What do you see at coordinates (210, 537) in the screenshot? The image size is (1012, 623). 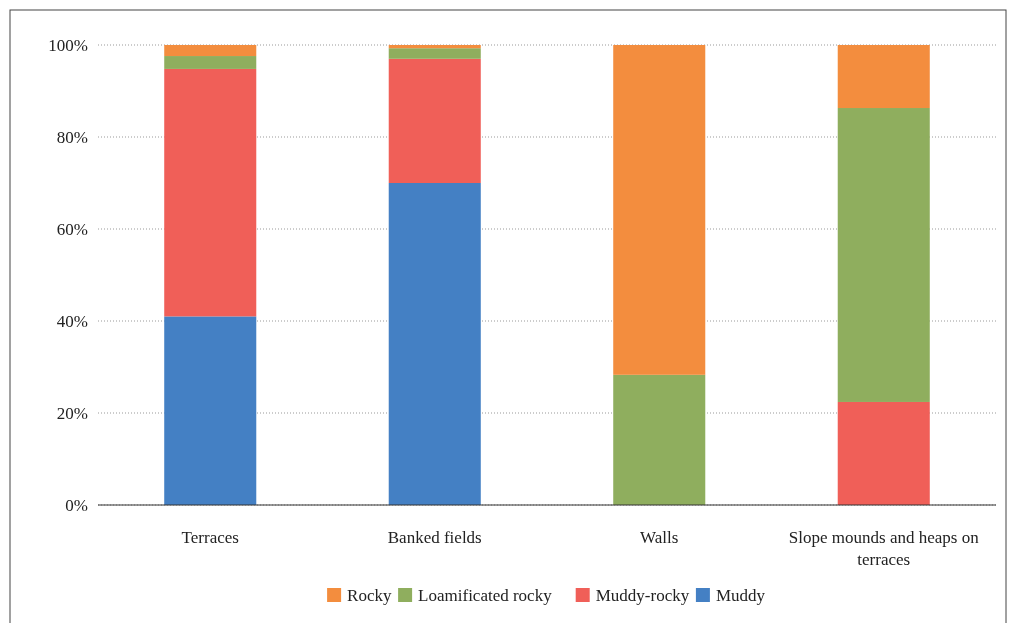 I see `x-tick-label: Terraces` at bounding box center [210, 537].